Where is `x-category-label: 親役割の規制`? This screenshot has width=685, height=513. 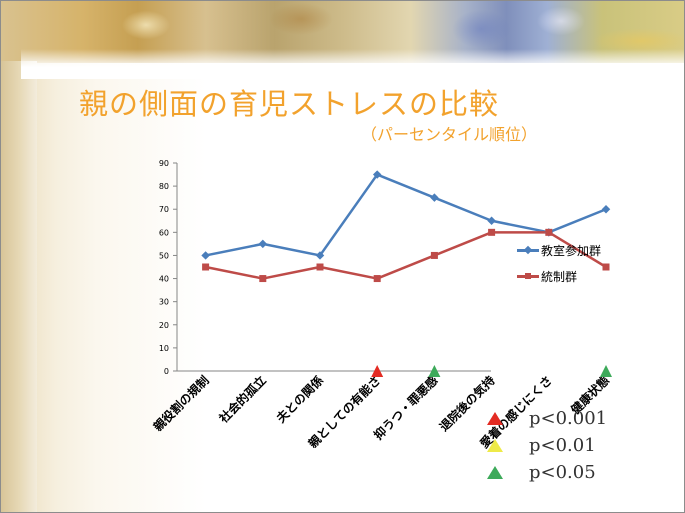
x-category-label: 親役割の規制 is located at coordinates (181, 404).